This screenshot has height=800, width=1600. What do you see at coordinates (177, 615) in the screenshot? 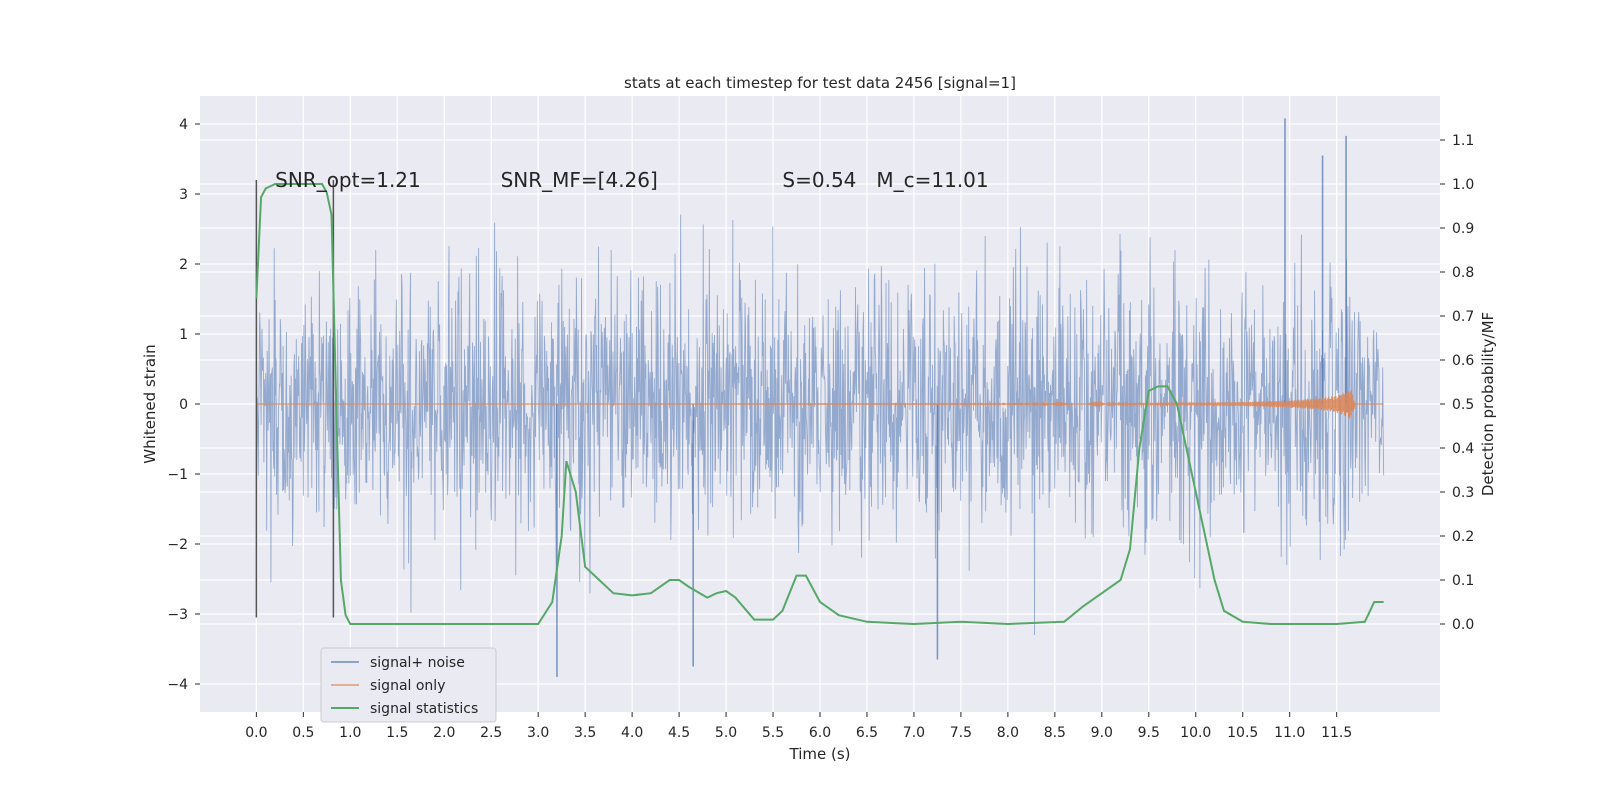
I see `y-tick-label: −3` at bounding box center [177, 615].